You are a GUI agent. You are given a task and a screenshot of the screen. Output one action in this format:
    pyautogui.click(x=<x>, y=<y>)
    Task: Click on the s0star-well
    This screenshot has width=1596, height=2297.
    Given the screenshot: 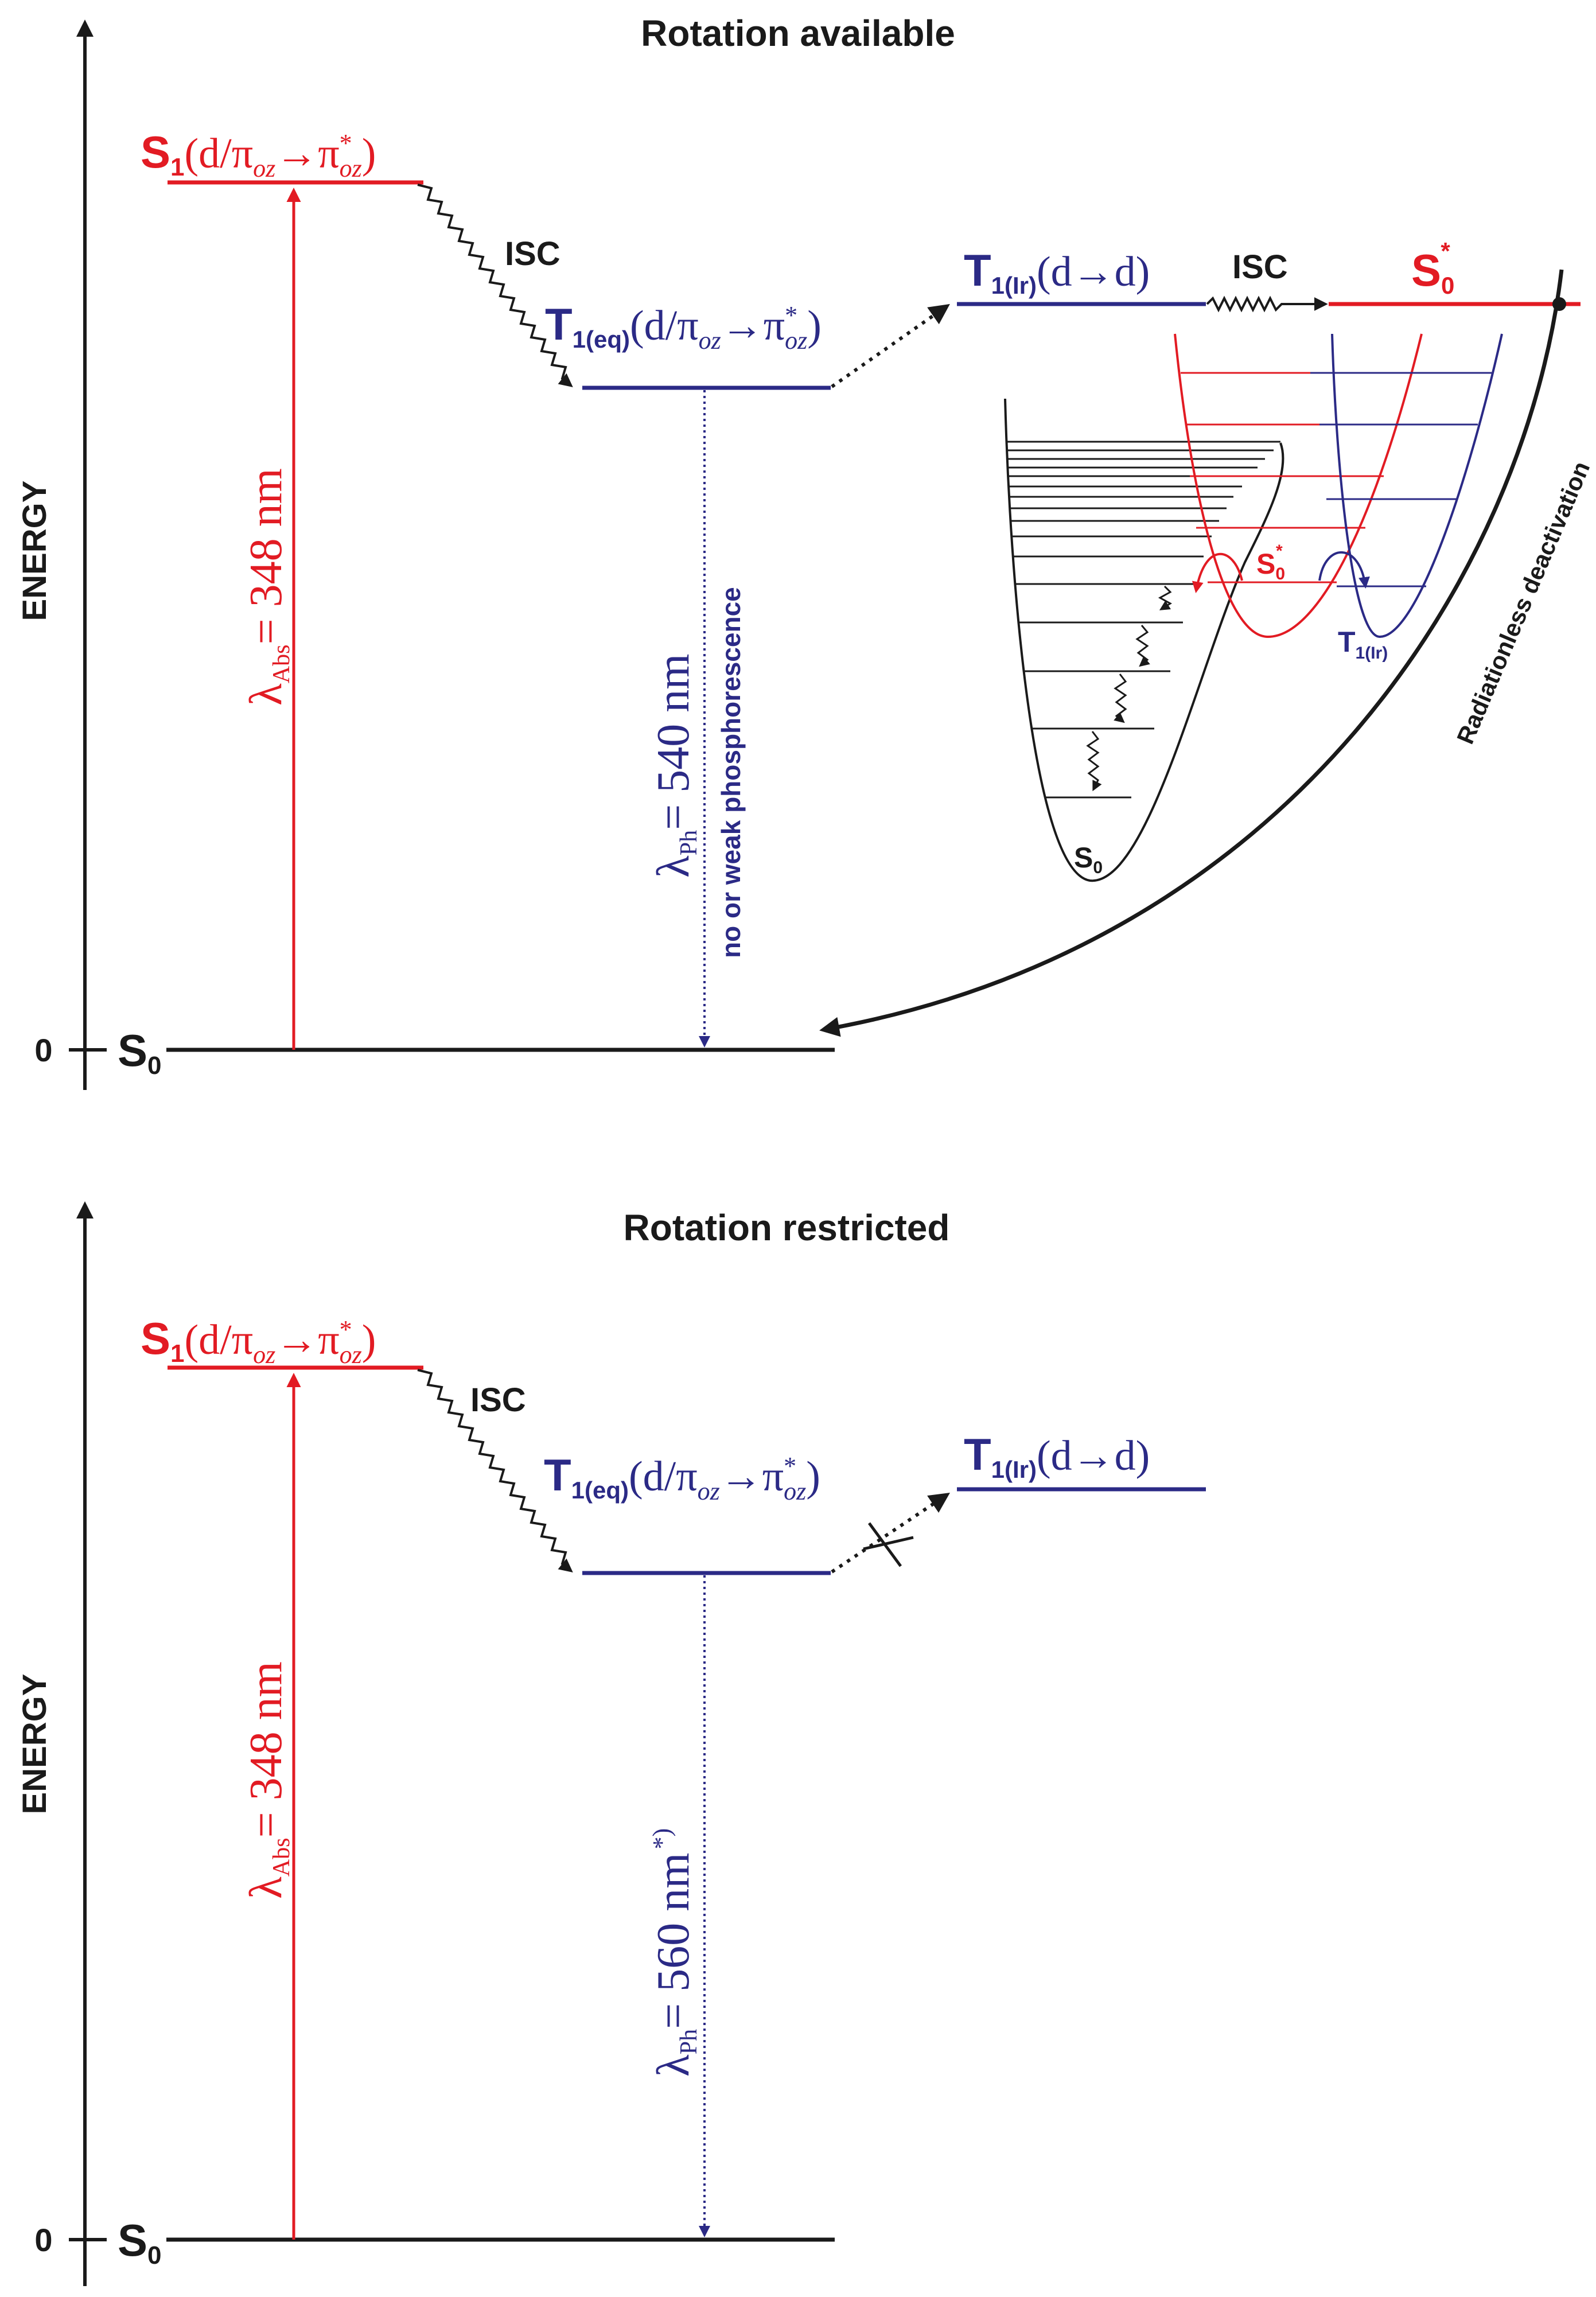 What is the action you would take?
    pyautogui.click(x=1298, y=486)
    